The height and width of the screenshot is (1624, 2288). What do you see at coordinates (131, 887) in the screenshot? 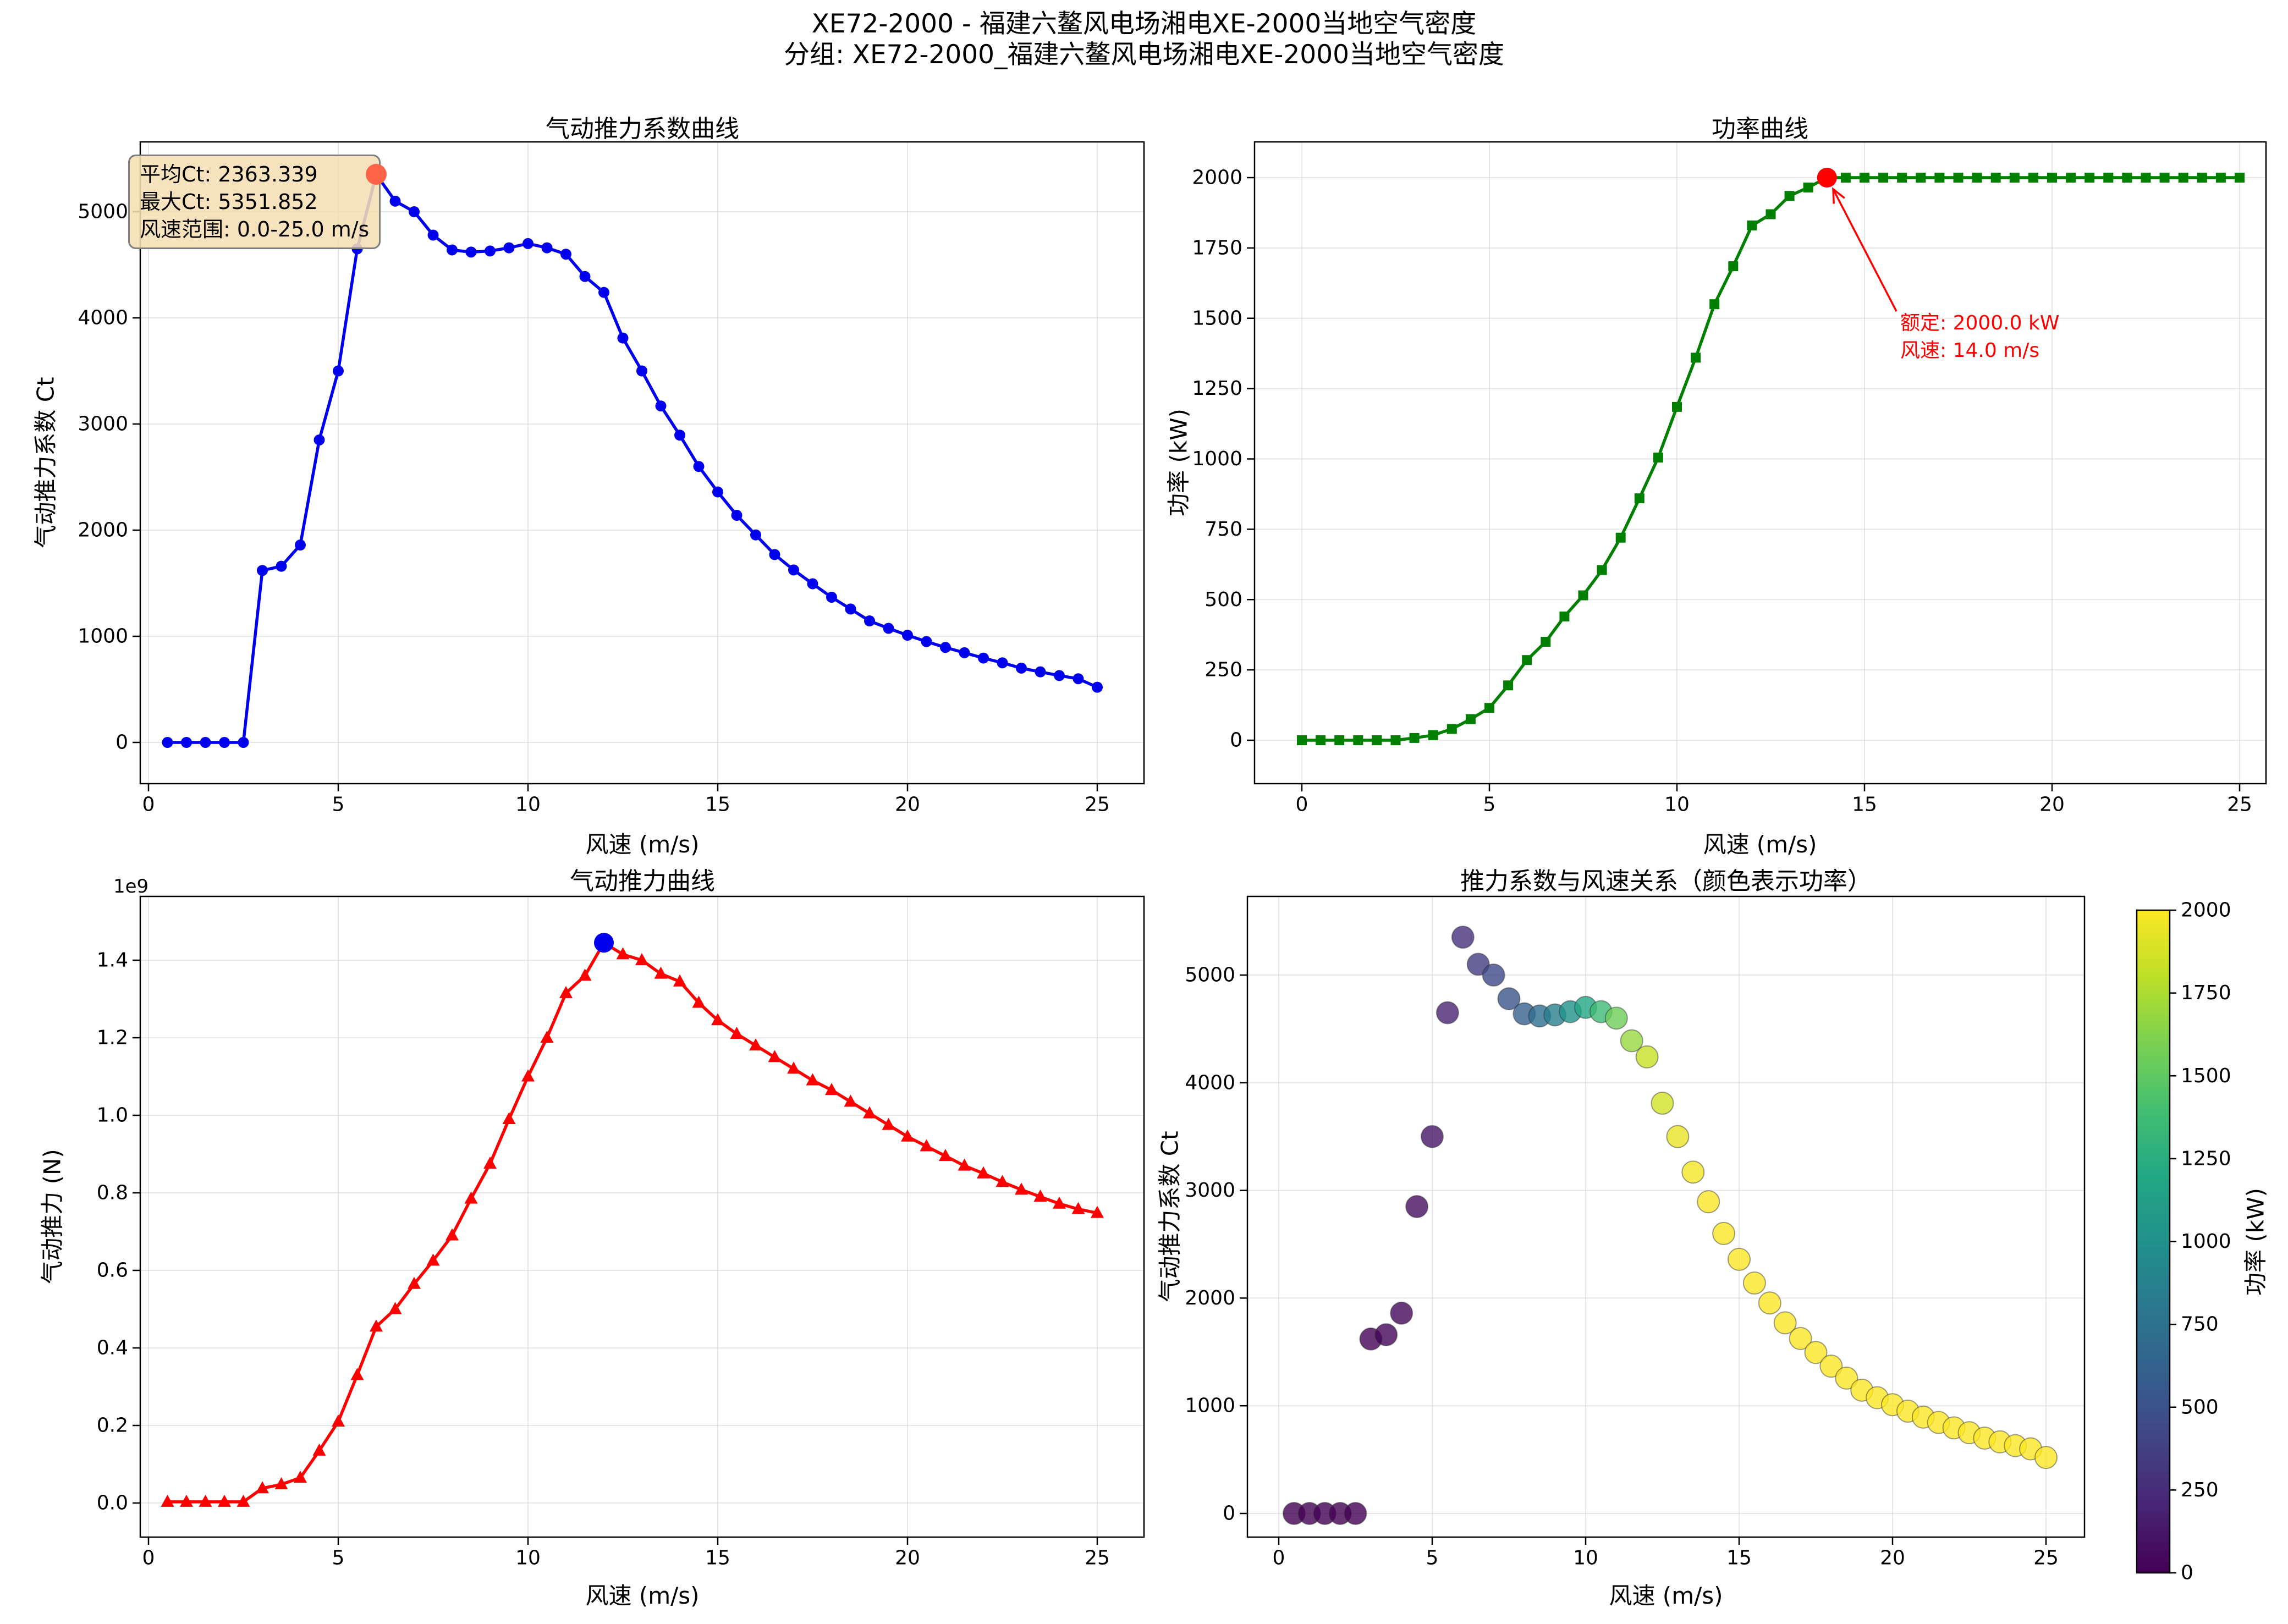
I see `thrust-axis-offset-text: 1e9` at bounding box center [131, 887].